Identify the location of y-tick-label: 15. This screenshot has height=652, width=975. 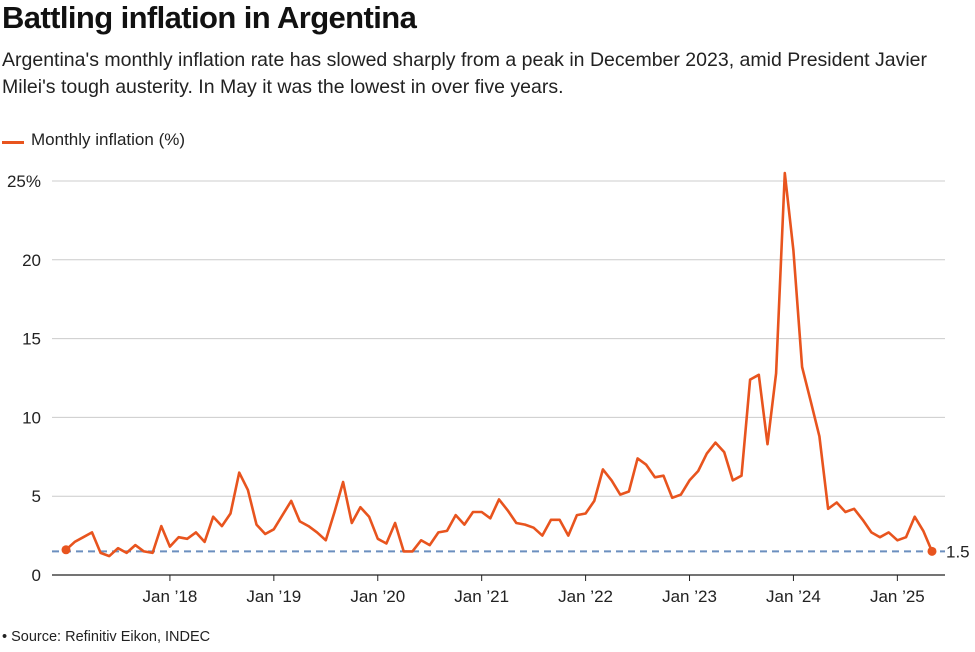
(31, 339).